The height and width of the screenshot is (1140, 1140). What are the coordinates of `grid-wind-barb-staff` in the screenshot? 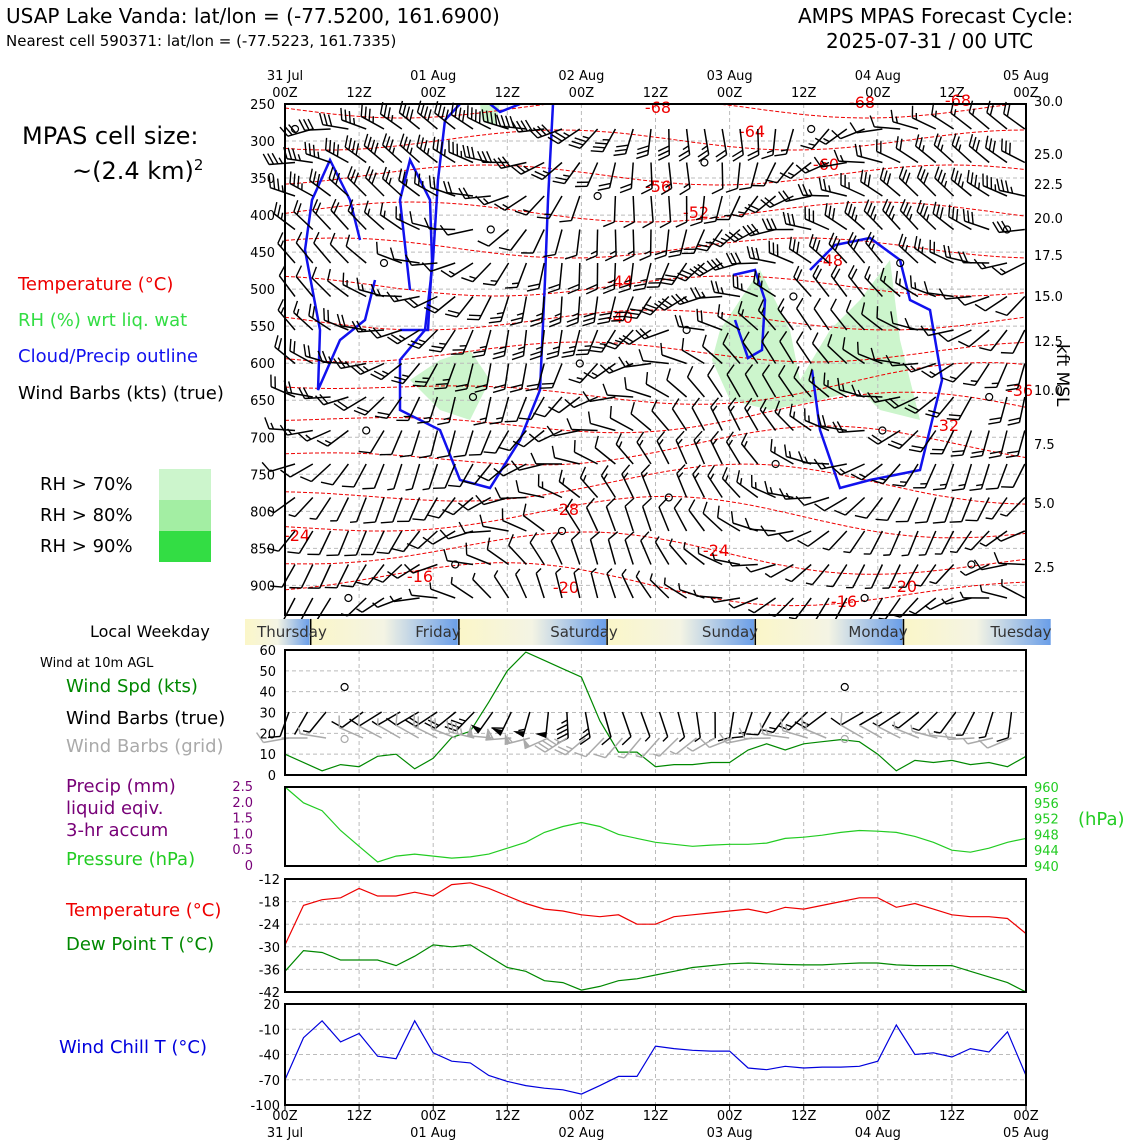 It's located at (704, 744).